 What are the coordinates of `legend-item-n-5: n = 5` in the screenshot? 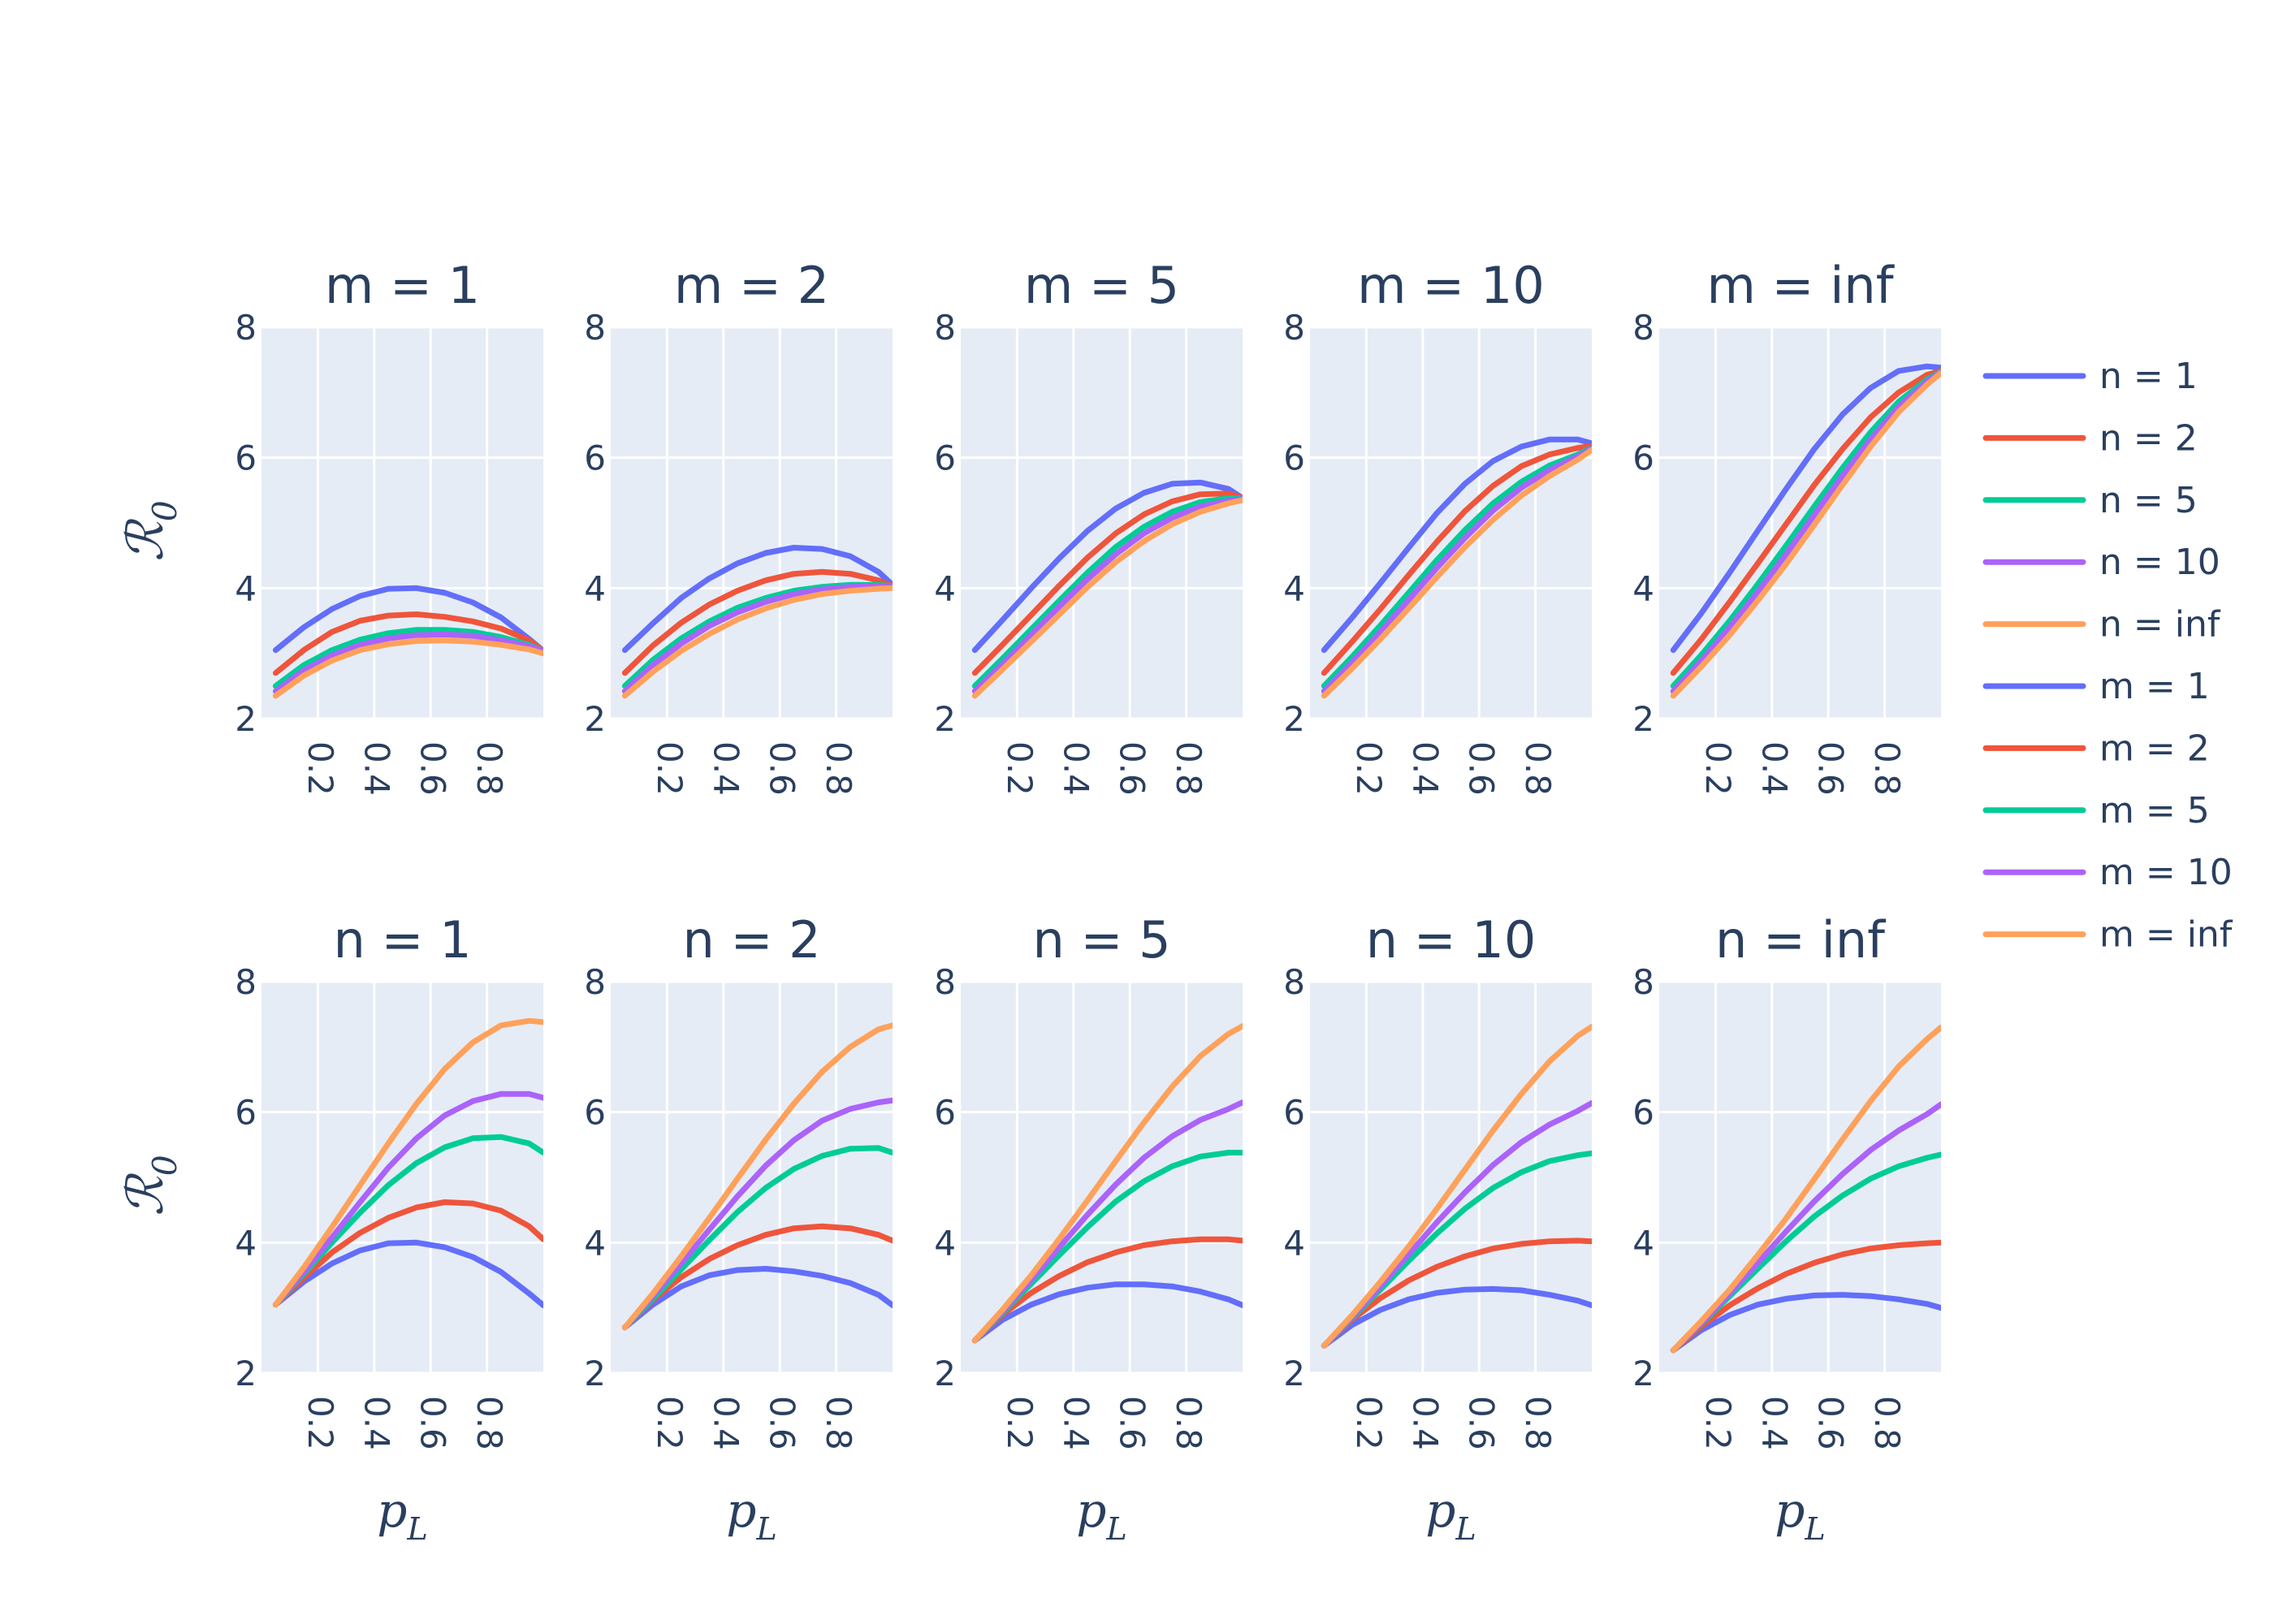 It's located at (2090, 500).